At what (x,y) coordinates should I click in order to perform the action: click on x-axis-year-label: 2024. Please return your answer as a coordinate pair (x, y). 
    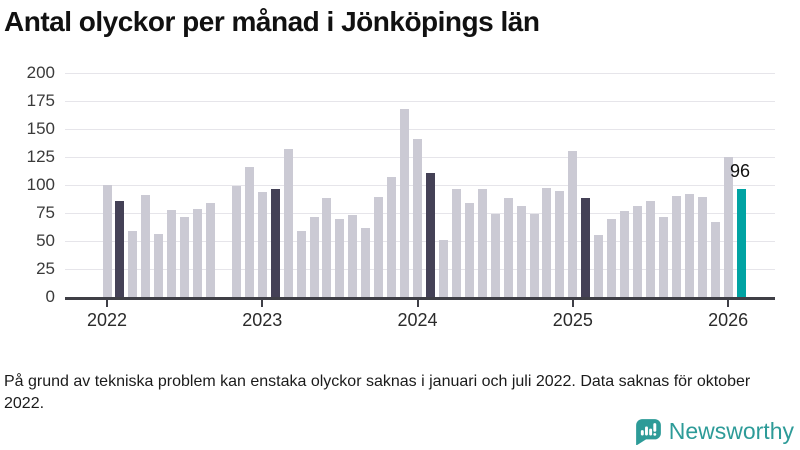
    Looking at the image, I should click on (417, 320).